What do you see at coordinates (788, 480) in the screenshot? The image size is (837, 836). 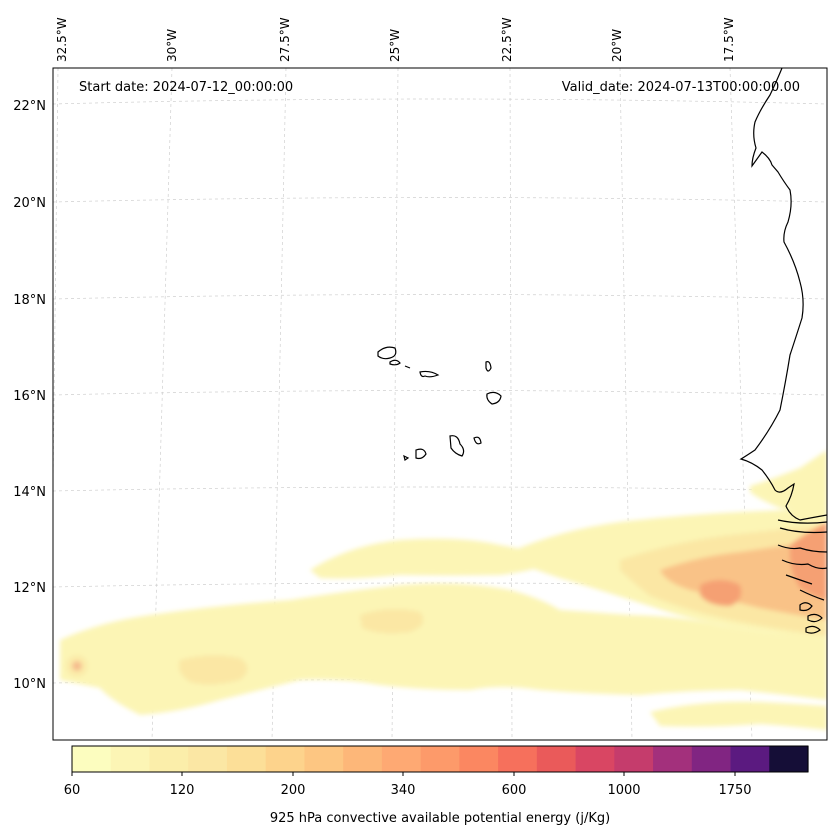 I see `cape-patch-coast` at bounding box center [788, 480].